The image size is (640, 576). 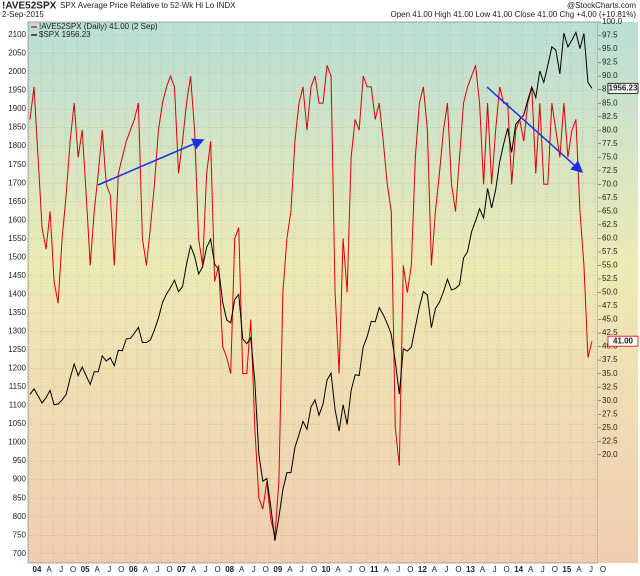 I want to click on source: @StockCharts.com, so click(x=601, y=5).